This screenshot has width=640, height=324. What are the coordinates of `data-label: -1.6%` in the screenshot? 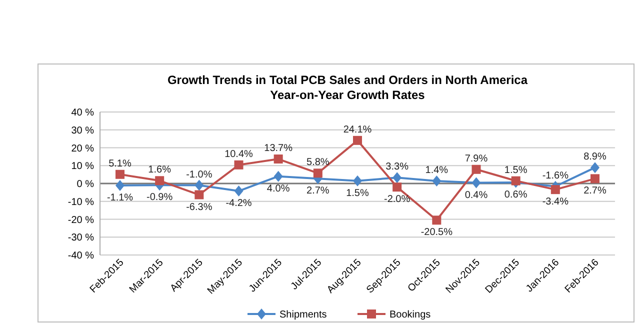 It's located at (555, 176).